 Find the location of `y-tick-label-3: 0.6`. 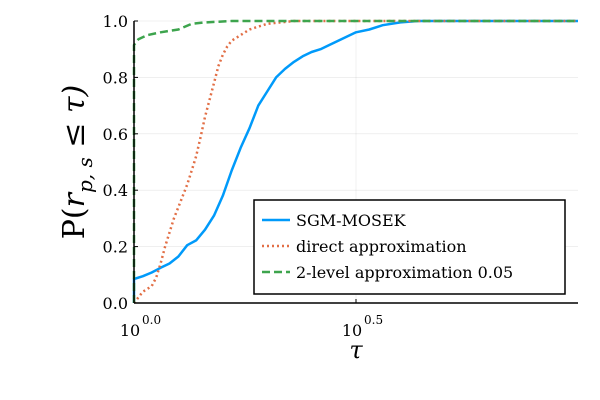

y-tick-label-3: 0.6 is located at coordinates (115, 134).